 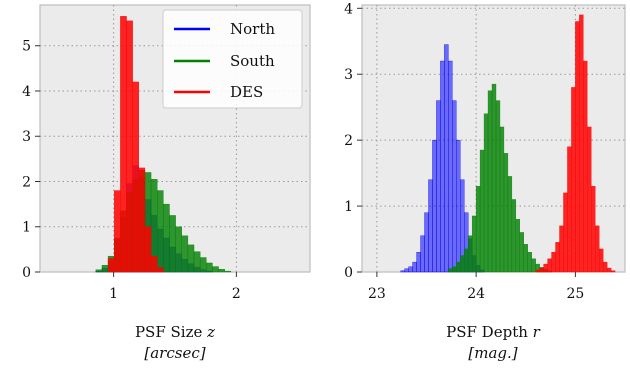 What do you see at coordinates (476, 294) in the screenshot?
I see `x-tick-label: 24` at bounding box center [476, 294].